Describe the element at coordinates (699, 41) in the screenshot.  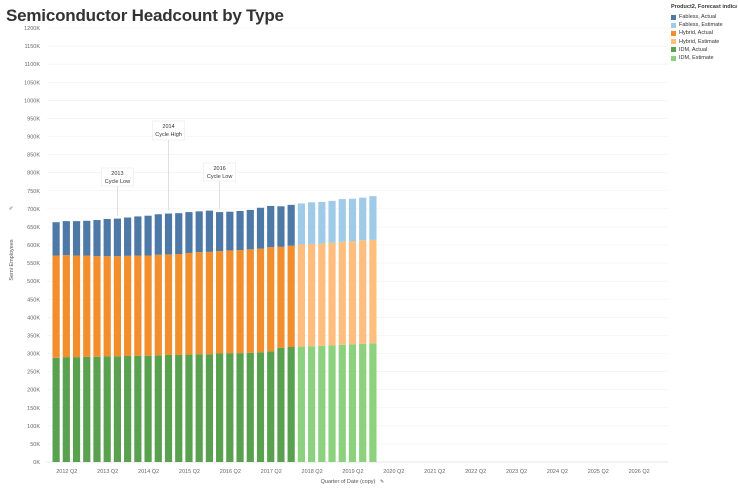
I see `legend-label: Hybrid, Estimate` at that location.